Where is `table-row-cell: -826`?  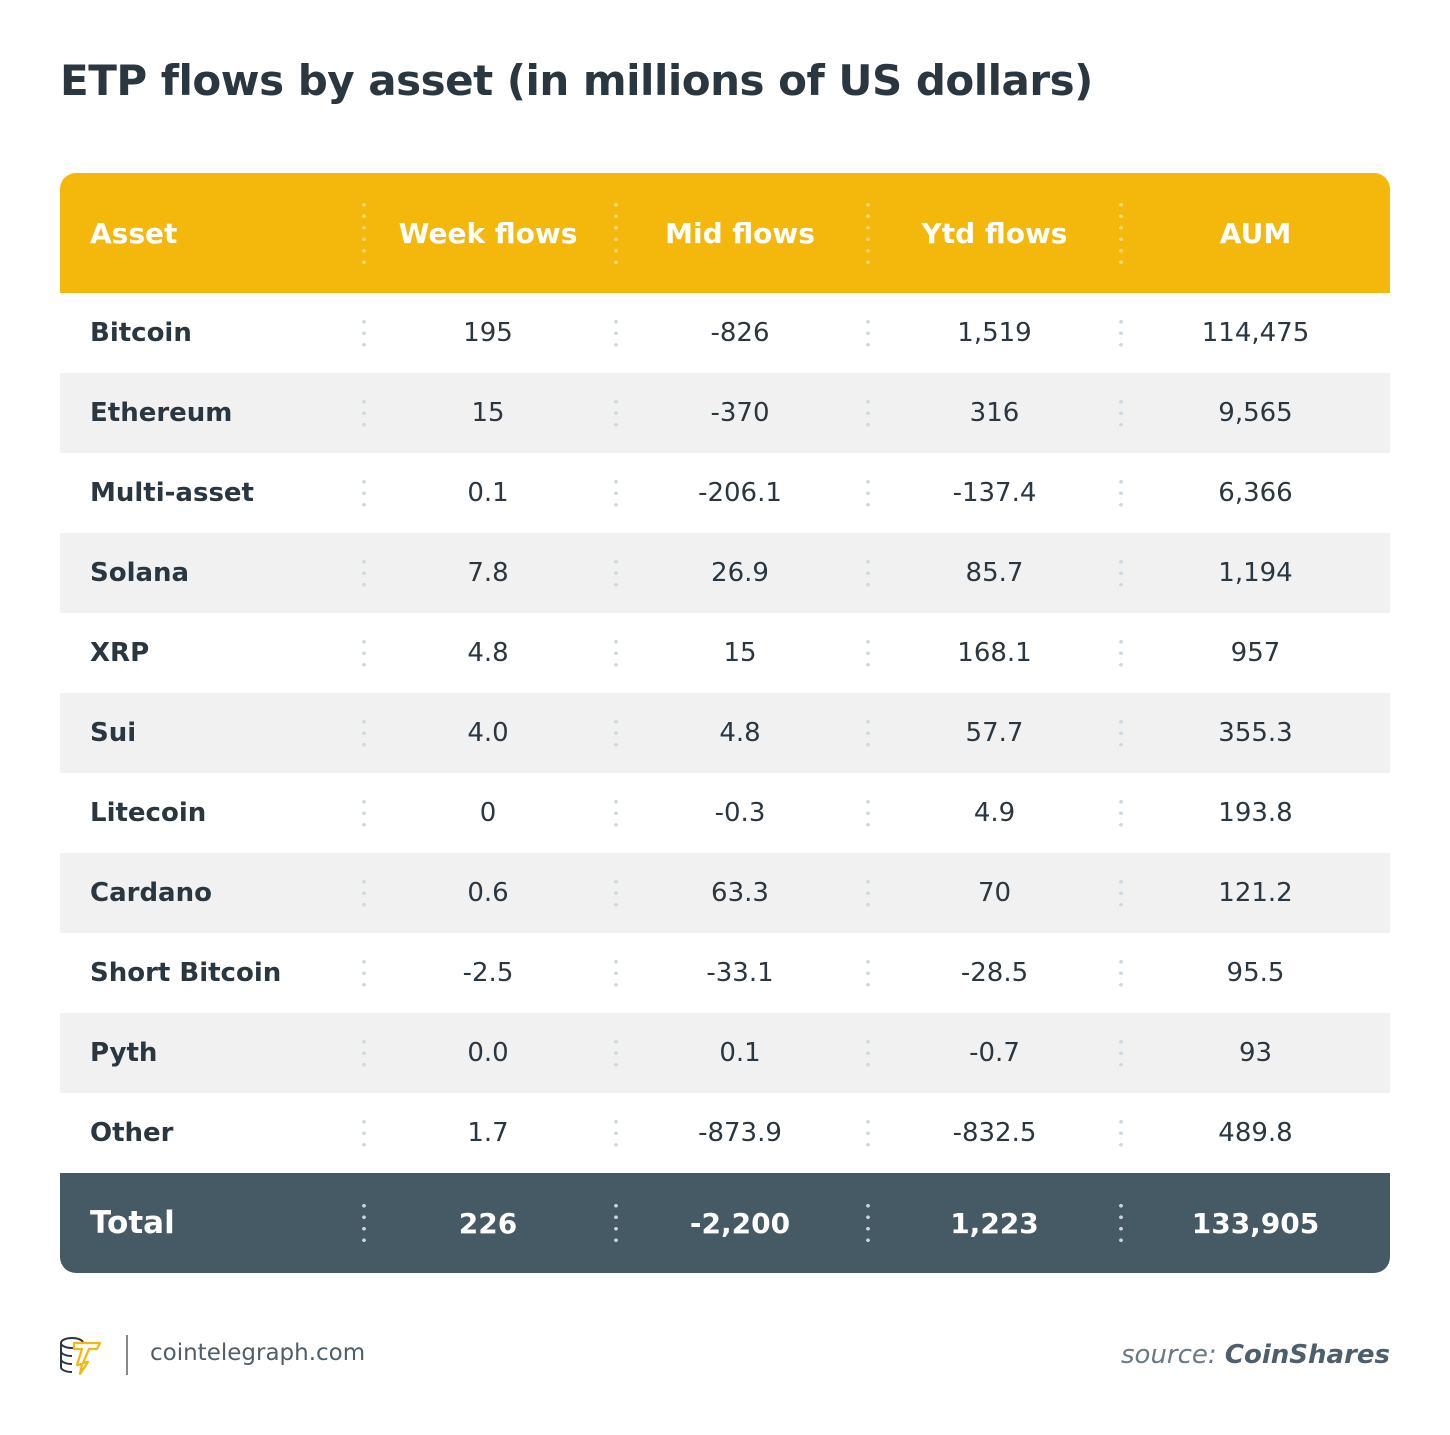
table-row-cell: -826 is located at coordinates (740, 333).